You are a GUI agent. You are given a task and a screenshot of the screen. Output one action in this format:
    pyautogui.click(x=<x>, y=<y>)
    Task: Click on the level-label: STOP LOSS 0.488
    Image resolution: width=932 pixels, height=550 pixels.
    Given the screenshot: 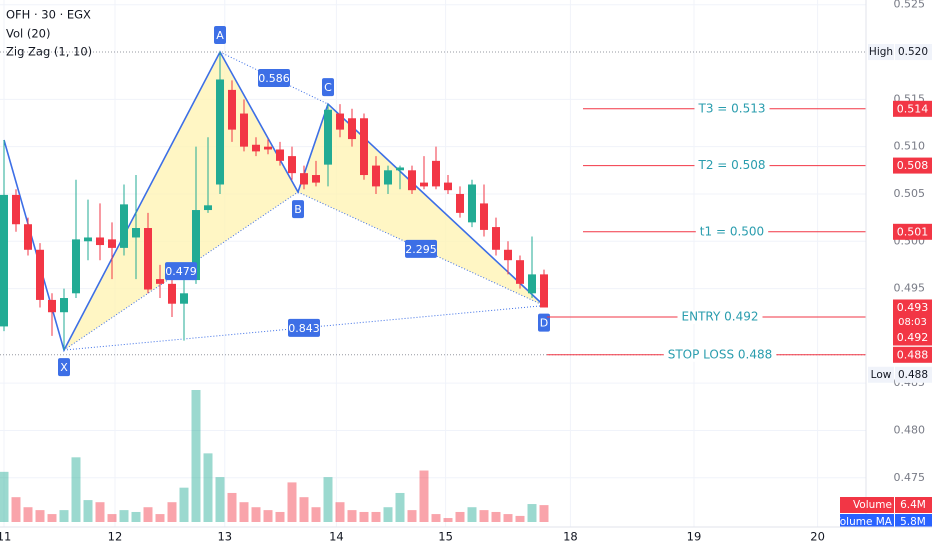 What is the action you would take?
    pyautogui.click(x=720, y=354)
    